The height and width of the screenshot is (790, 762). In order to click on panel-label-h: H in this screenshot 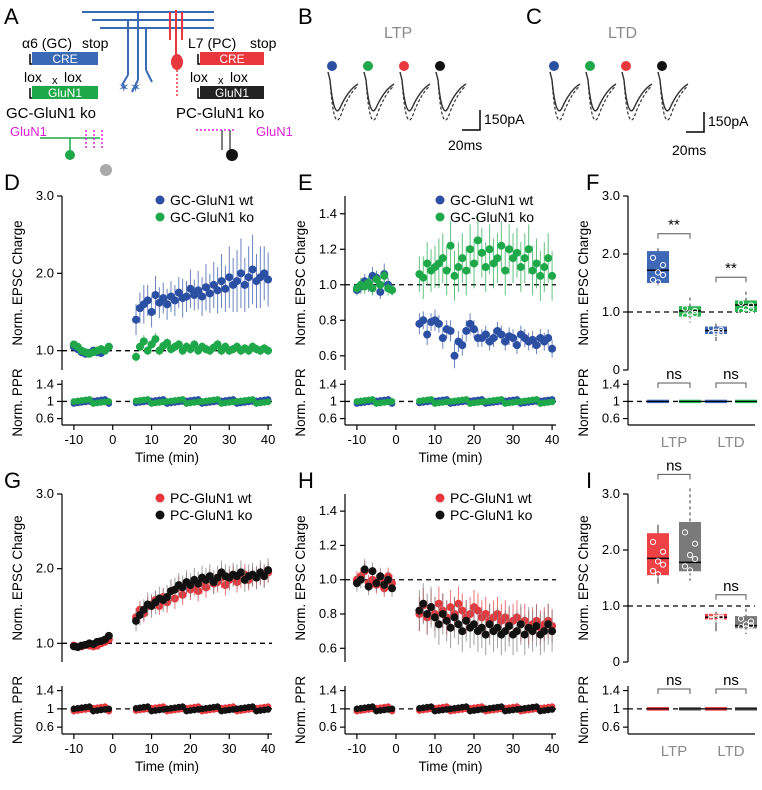, I will do `click(306, 480)`.